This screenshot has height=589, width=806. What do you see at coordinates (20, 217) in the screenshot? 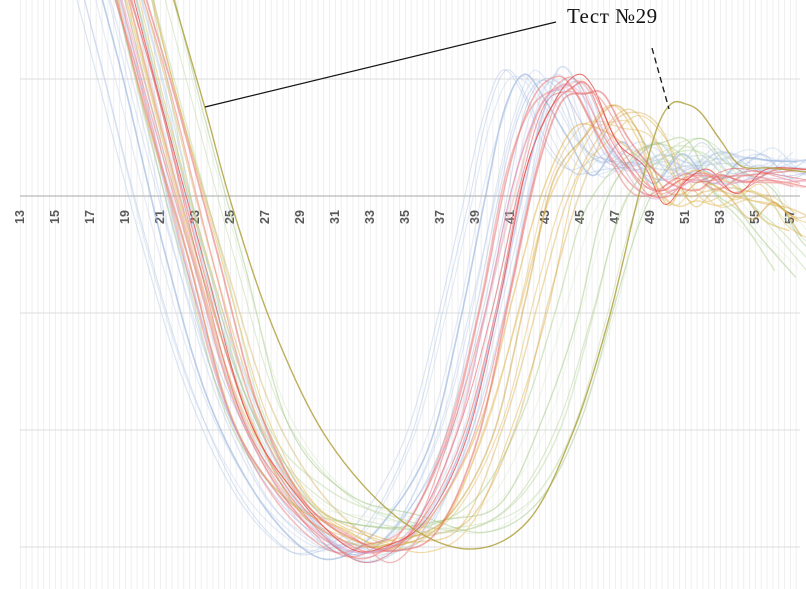
I see `x-tick-label: 13` at bounding box center [20, 217].